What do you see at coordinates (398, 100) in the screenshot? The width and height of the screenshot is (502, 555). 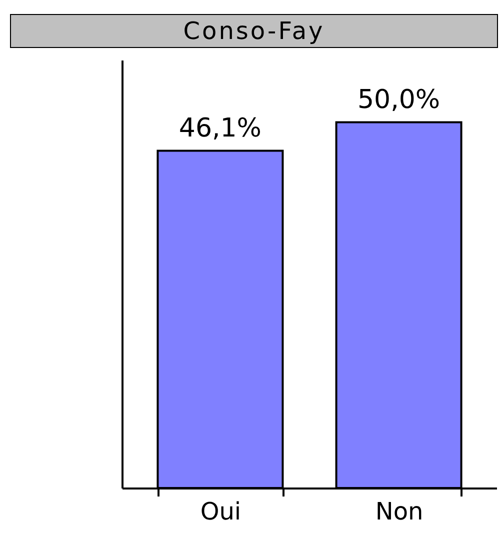 I see `data-label: 50,0%` at bounding box center [398, 100].